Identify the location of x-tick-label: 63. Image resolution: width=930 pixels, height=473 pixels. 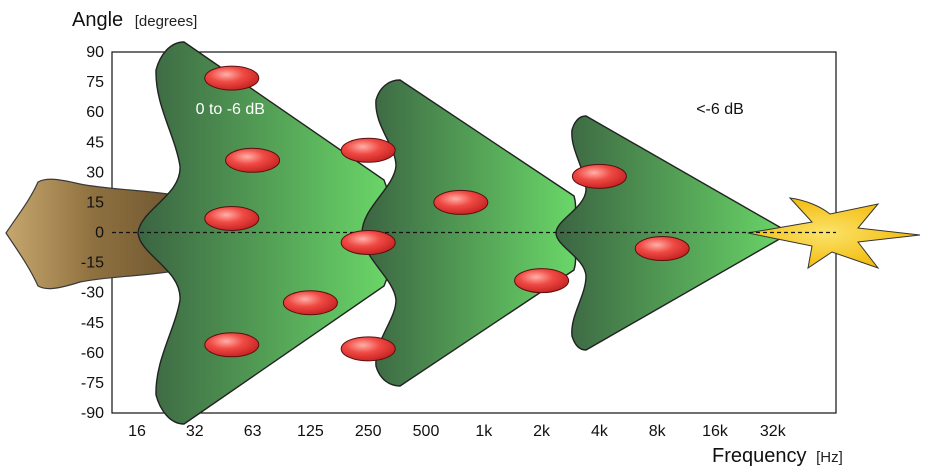
(253, 431).